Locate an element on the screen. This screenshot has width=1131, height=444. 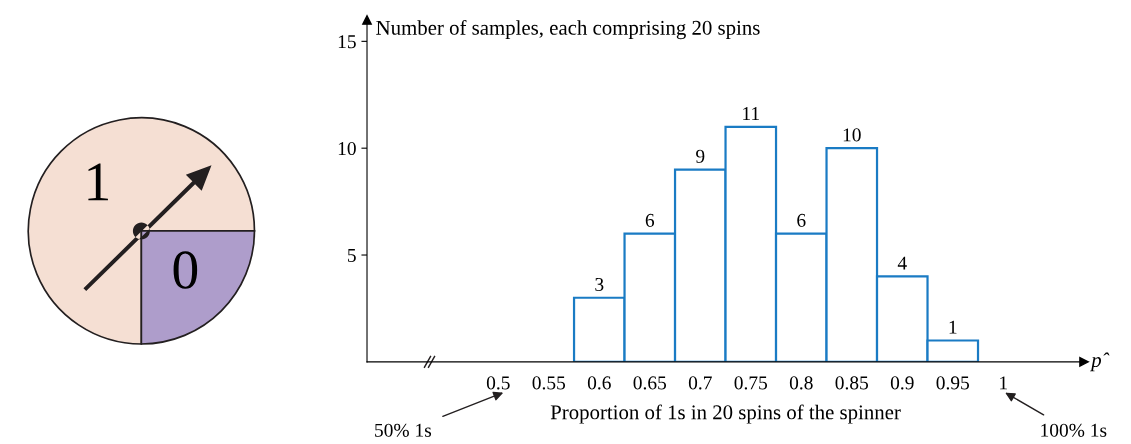
x-tick-label: 0.85 is located at coordinates (852, 383).